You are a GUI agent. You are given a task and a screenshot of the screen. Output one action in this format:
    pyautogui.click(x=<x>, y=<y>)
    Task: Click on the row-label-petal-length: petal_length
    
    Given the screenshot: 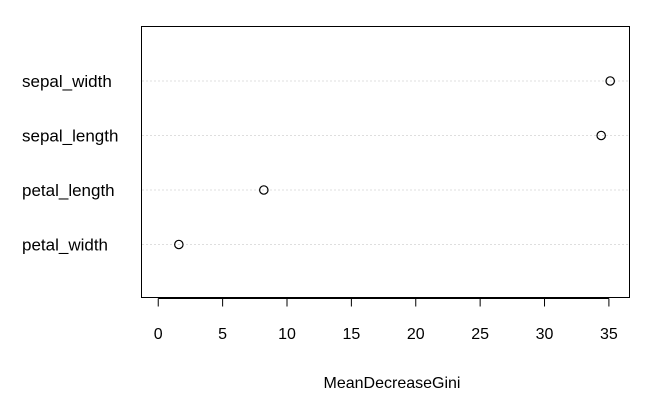 What is the action you would take?
    pyautogui.click(x=68, y=190)
    